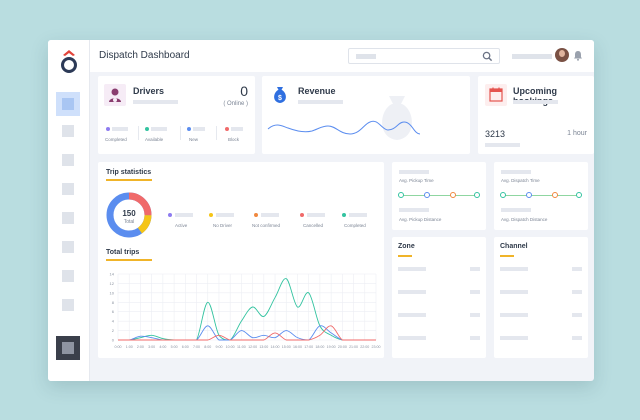  I want to click on revenue-title: Revenue, so click(317, 91).